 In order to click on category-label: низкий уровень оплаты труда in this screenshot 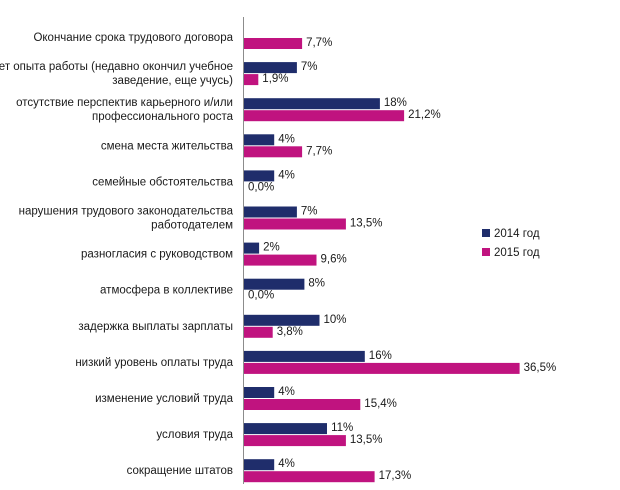, I will do `click(154, 363)`.